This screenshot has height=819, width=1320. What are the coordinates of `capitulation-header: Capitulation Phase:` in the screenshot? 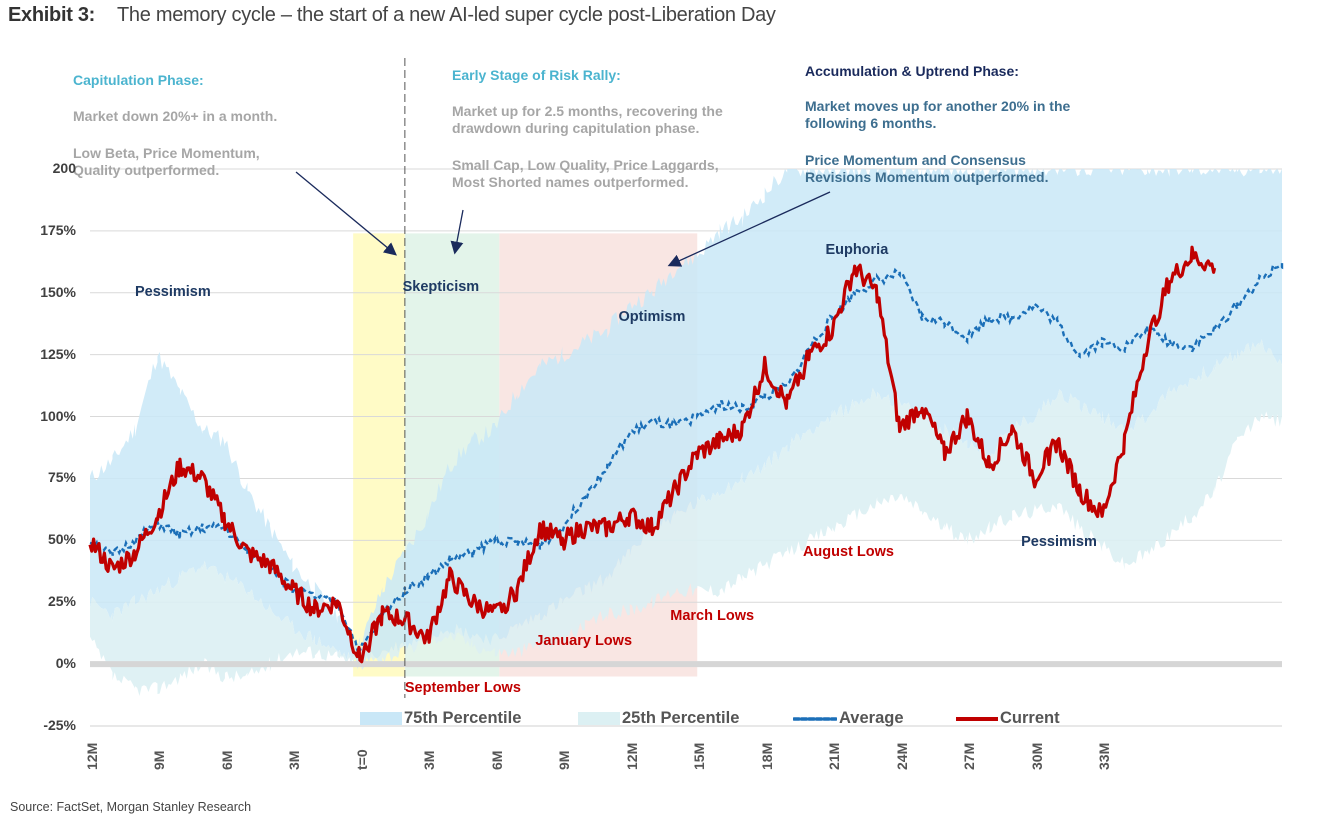 It's located at (138, 80).